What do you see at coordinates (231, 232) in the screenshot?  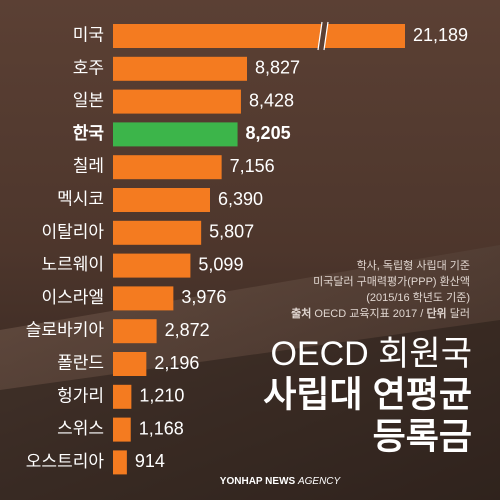 I see `value-label: 5,807` at bounding box center [231, 232].